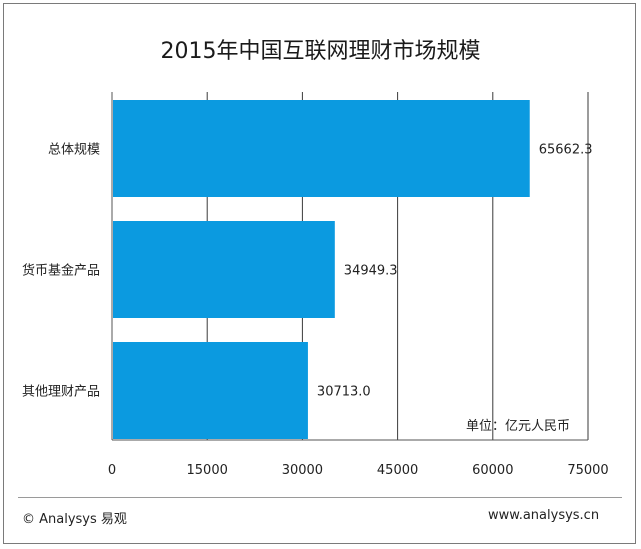 This screenshot has width=641, height=549. What do you see at coordinates (74, 150) in the screenshot?
I see `category-label: 总体规模` at bounding box center [74, 150].